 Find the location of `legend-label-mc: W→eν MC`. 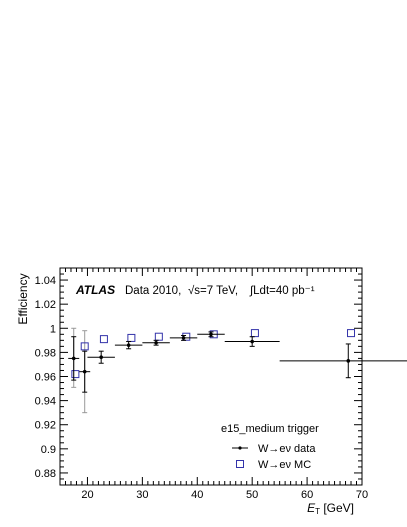

legend-label-mc: W→eν MC is located at coordinates (284, 465).